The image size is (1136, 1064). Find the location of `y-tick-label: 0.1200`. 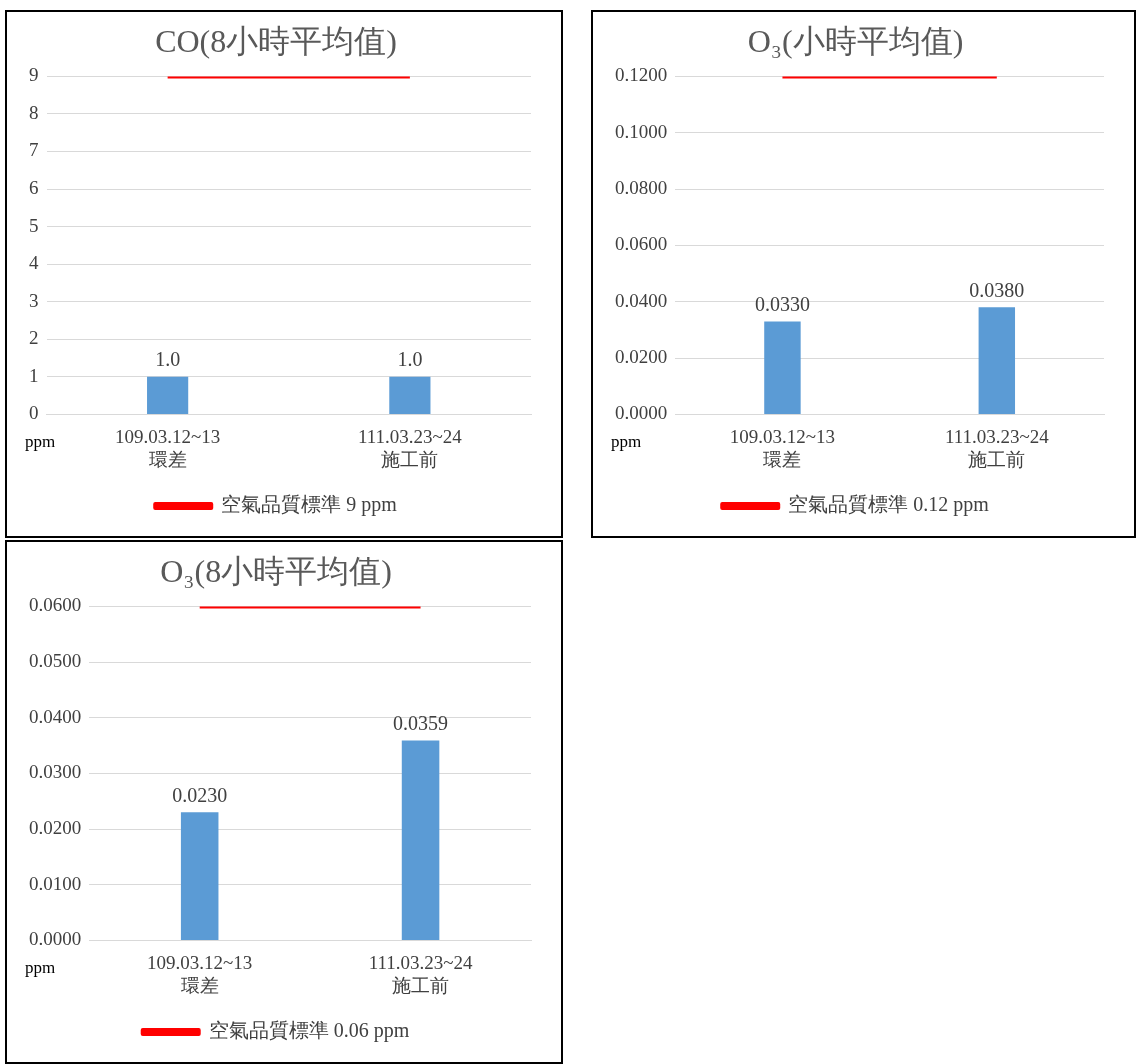

y-tick-label: 0.1200 is located at coordinates (641, 75).